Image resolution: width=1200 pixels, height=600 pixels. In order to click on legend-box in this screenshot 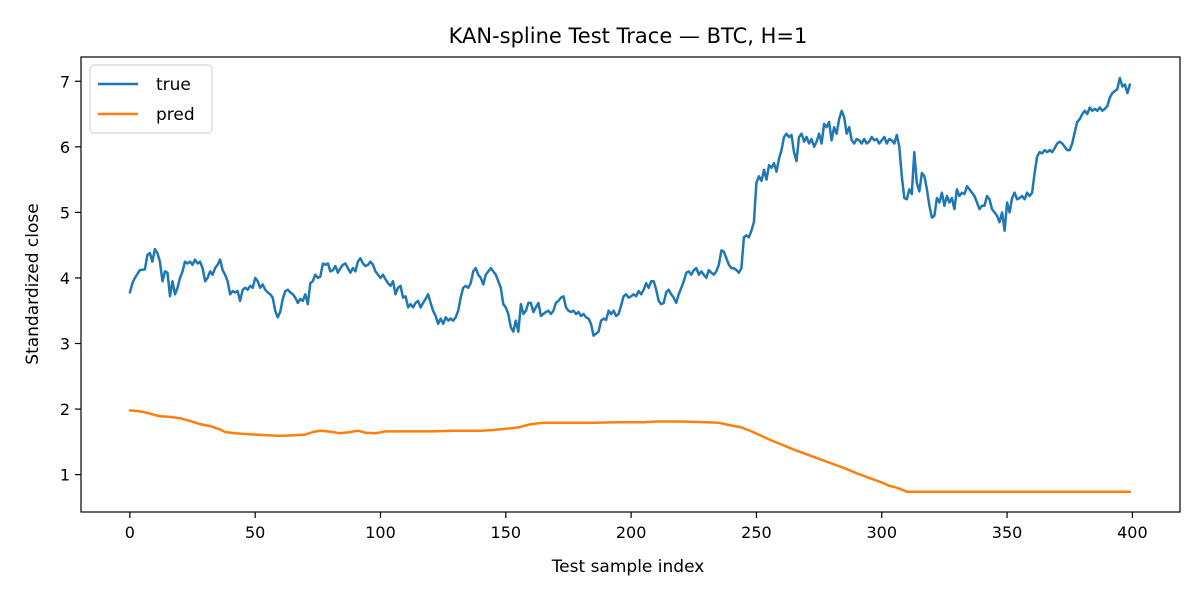, I will do `click(151, 99)`.